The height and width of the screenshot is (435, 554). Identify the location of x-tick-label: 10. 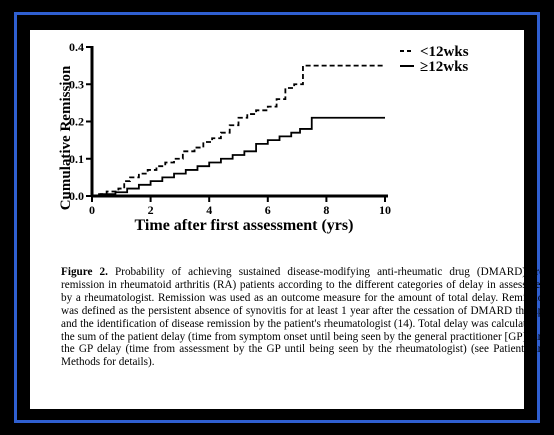
(385, 210).